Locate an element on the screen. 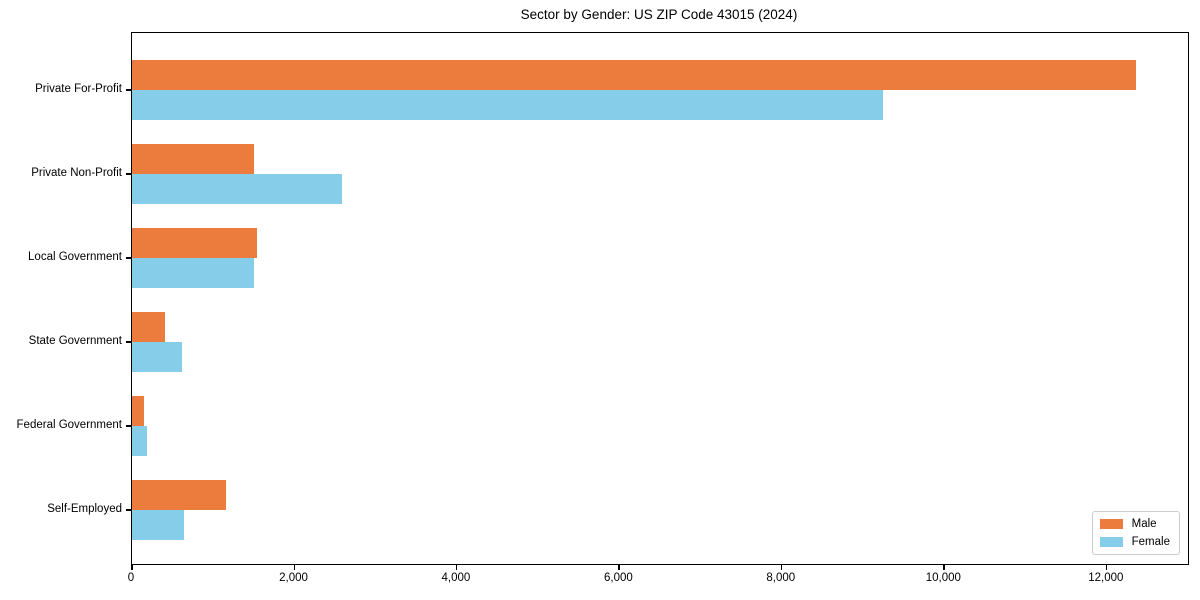 The image size is (1200, 600). y-tick-label-federal-government: Federal Government is located at coordinates (69, 425).